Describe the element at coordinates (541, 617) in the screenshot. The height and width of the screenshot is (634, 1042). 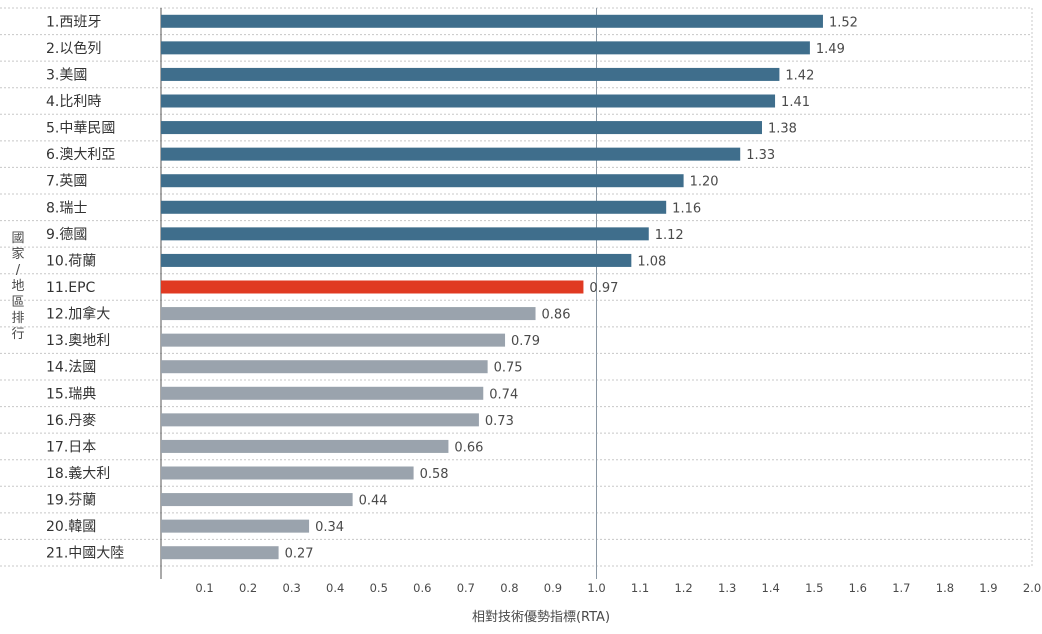
I see `x-axis-title: 相對技術優勢指標(RTA)` at that location.